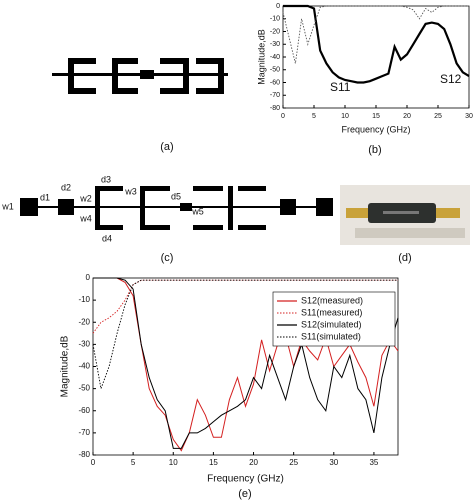 This screenshot has width=474, height=501. What do you see at coordinates (405, 215) in the screenshot?
I see `photo-d` at bounding box center [405, 215].